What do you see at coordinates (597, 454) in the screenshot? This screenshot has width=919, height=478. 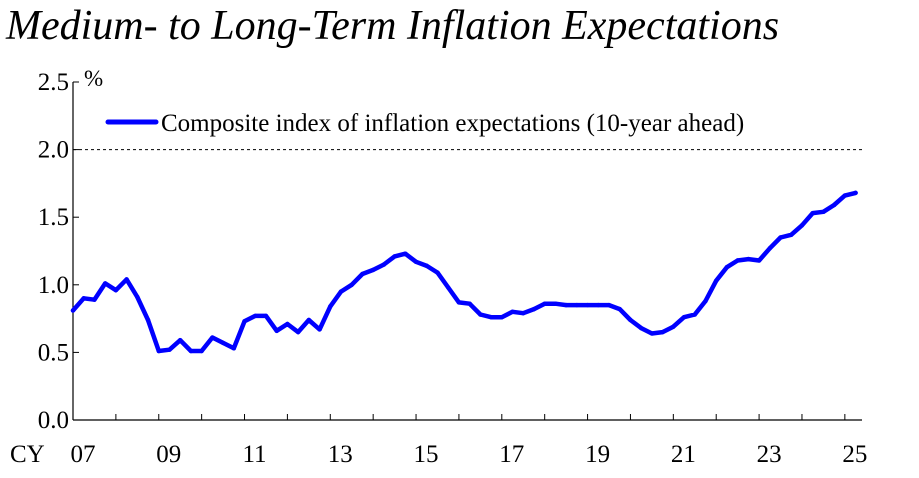 I see `x-tick-label: 19` at bounding box center [597, 454].